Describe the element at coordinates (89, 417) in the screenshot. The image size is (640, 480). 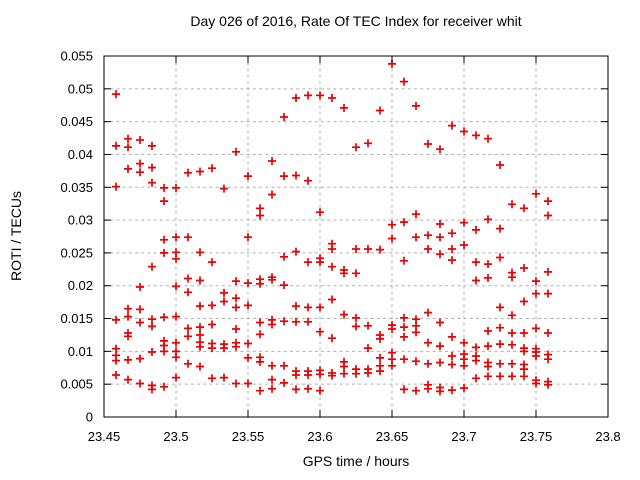
I see `y-tick-label: 0` at that location.